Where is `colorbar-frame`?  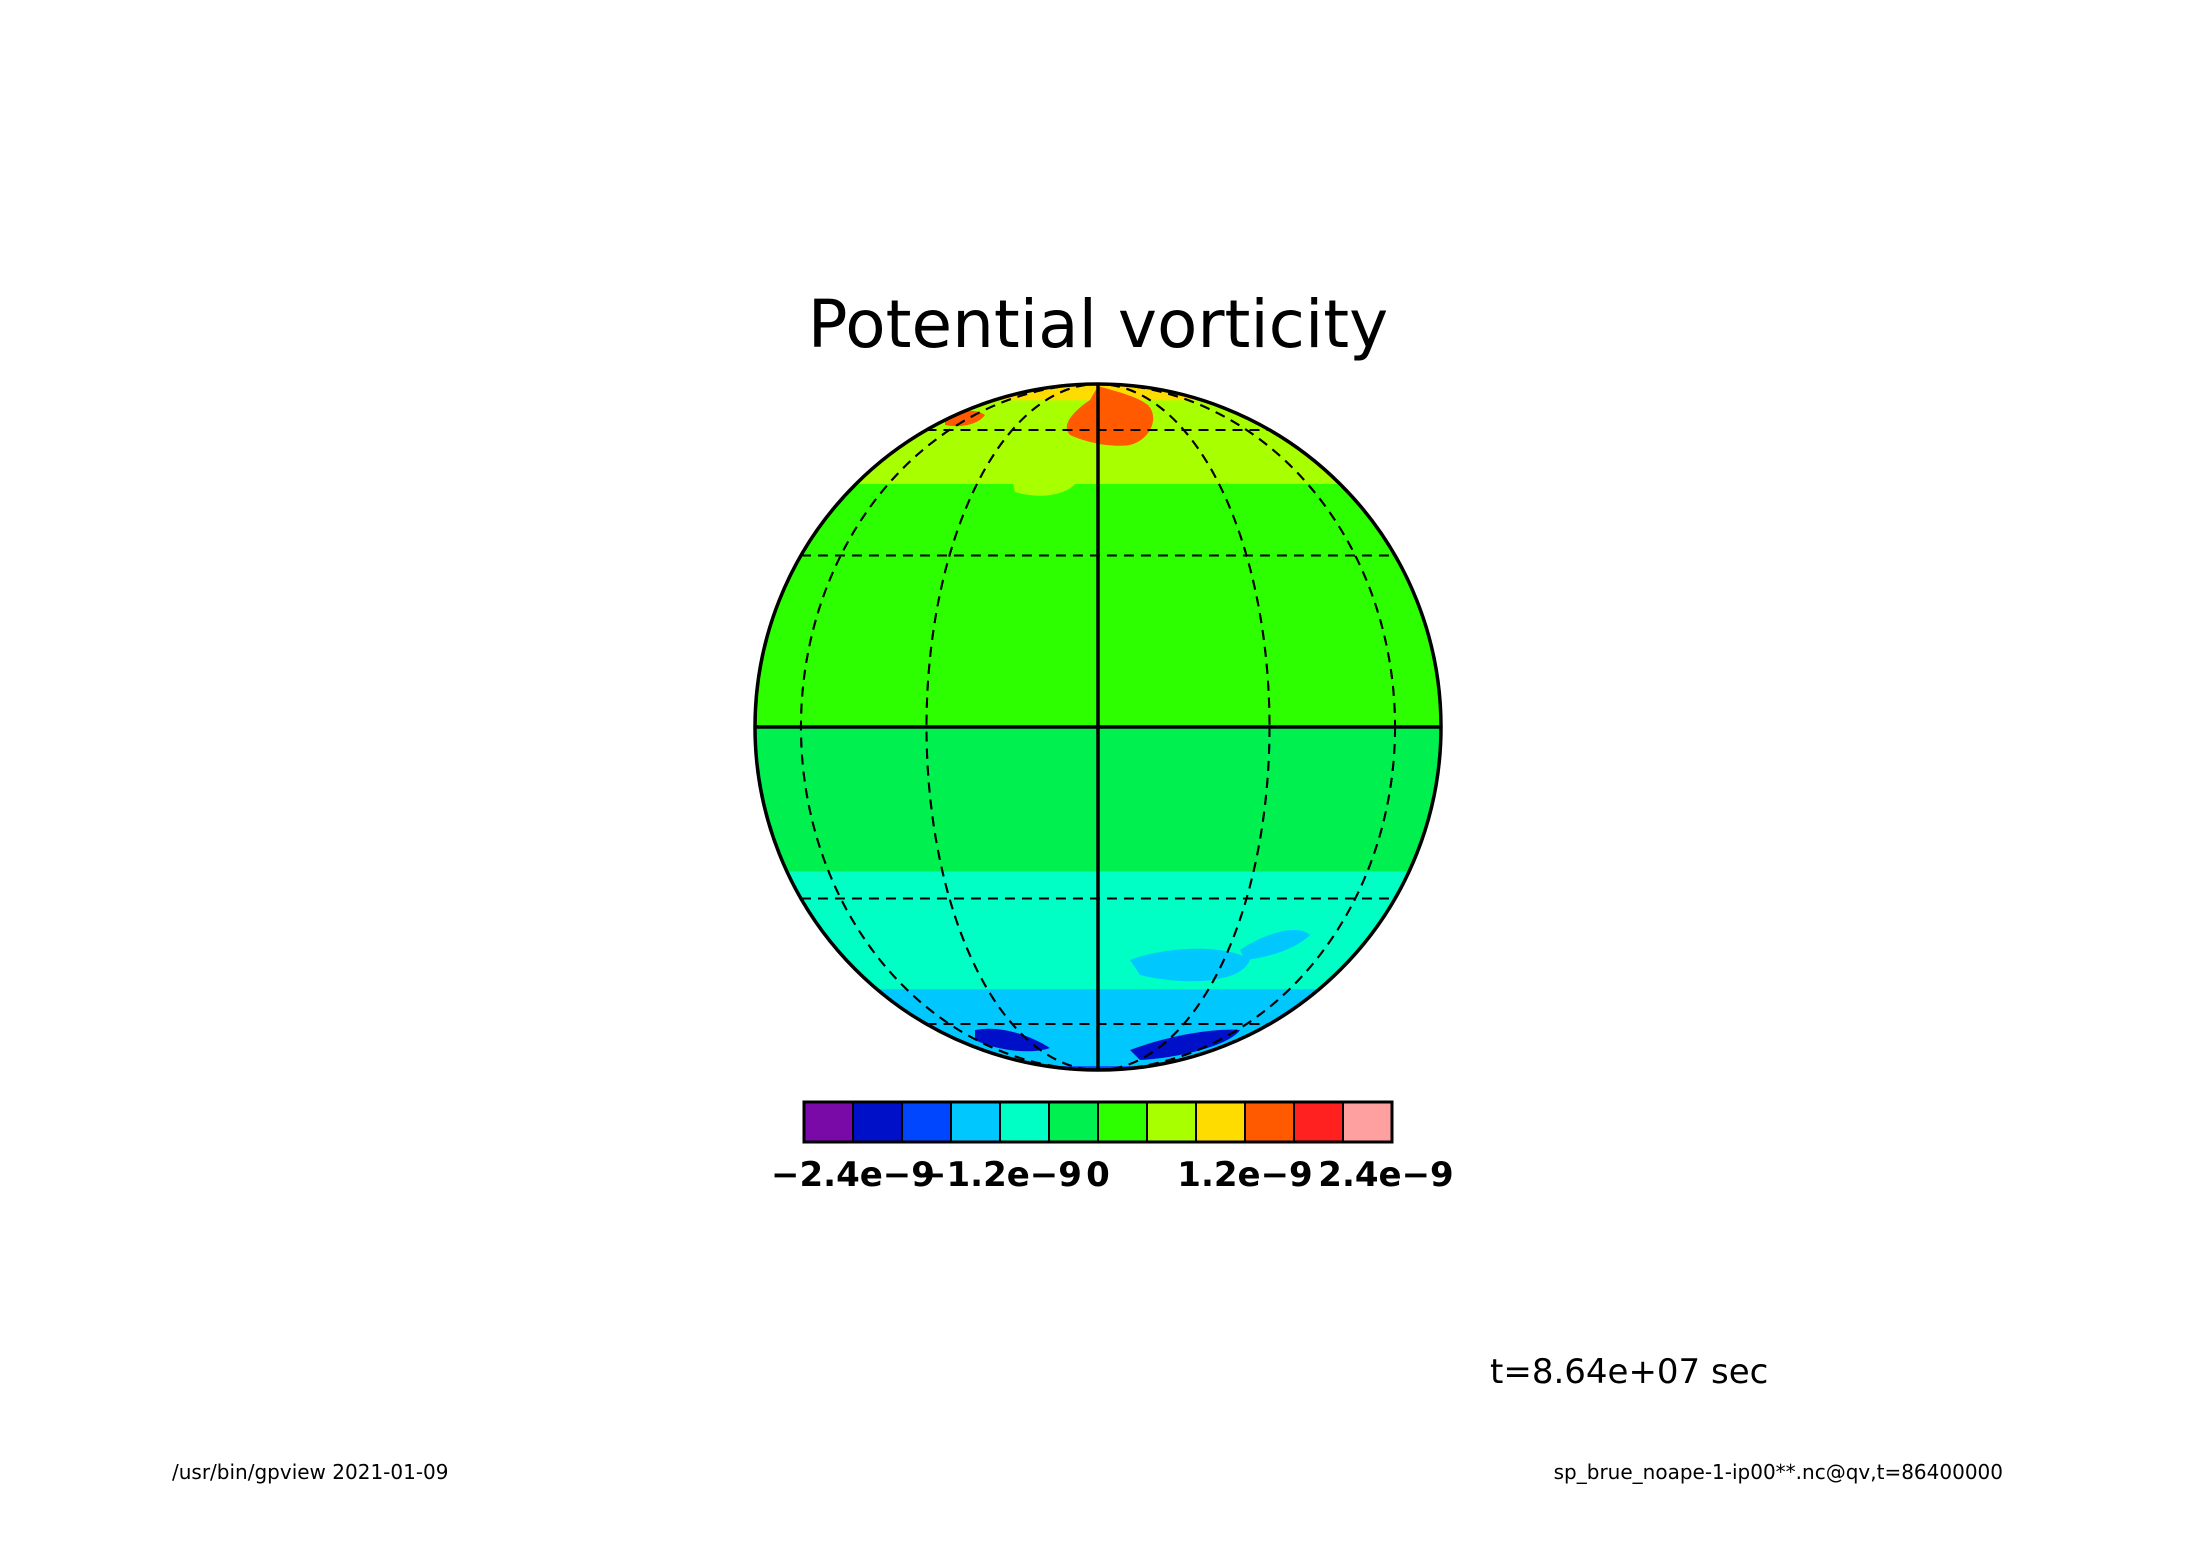 colorbar-frame is located at coordinates (1098, 1122).